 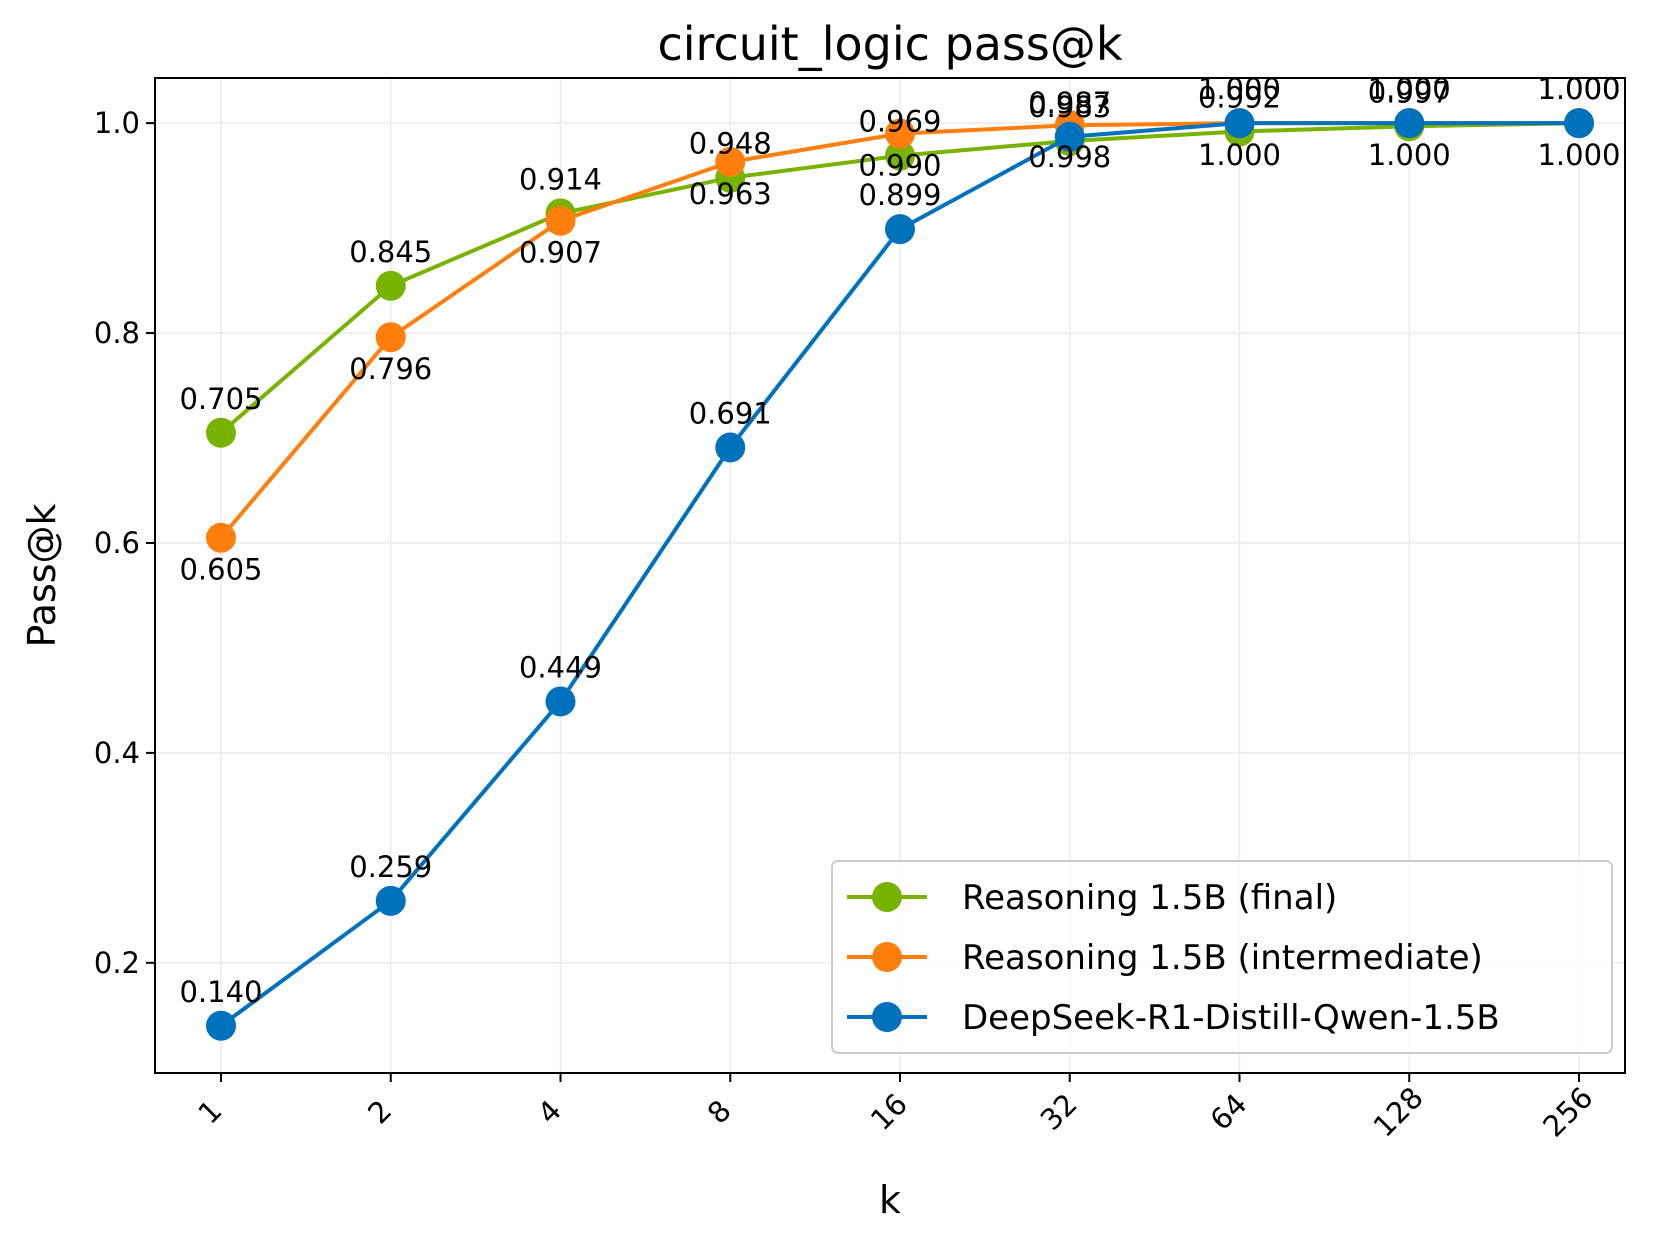 What do you see at coordinates (1567, 1111) in the screenshot?
I see `x-tick-label: 256` at bounding box center [1567, 1111].